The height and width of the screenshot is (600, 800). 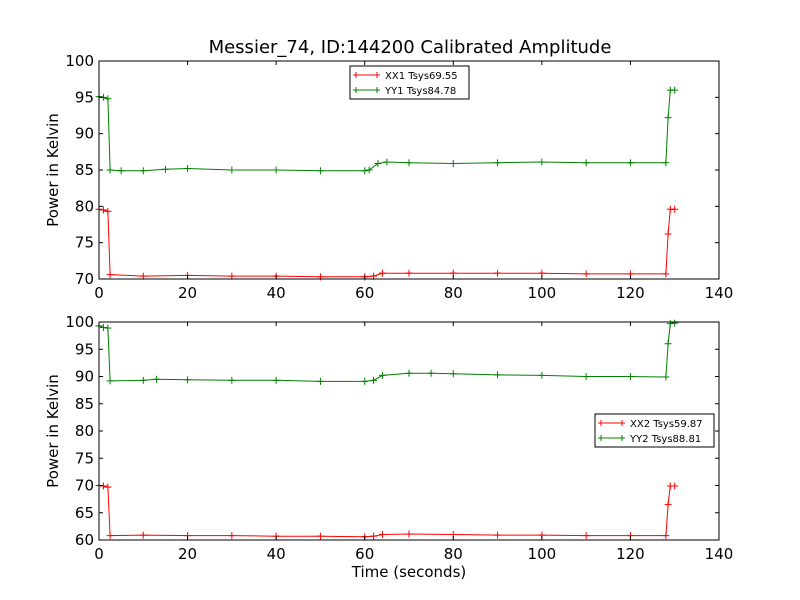 I want to click on legend-label: YY1 Tsys84.78, so click(x=420, y=91).